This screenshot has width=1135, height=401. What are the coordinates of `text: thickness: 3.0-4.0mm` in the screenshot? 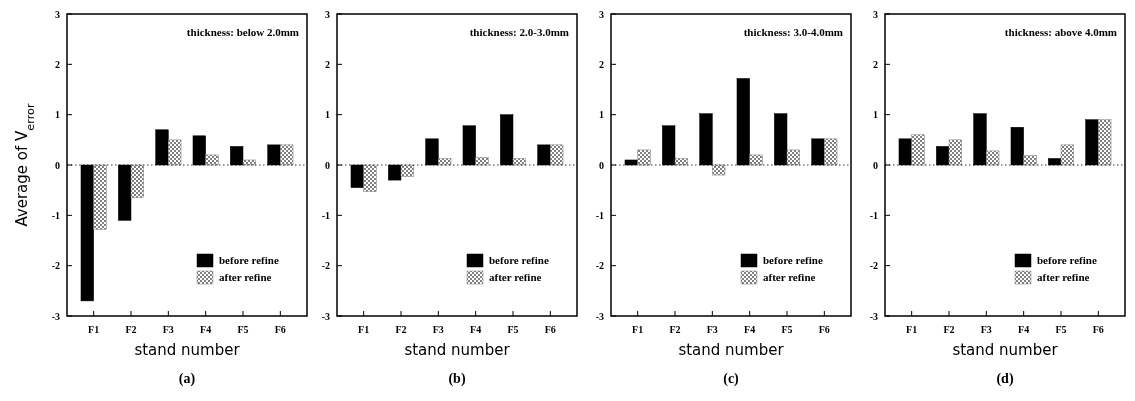 It's located at (793, 32).